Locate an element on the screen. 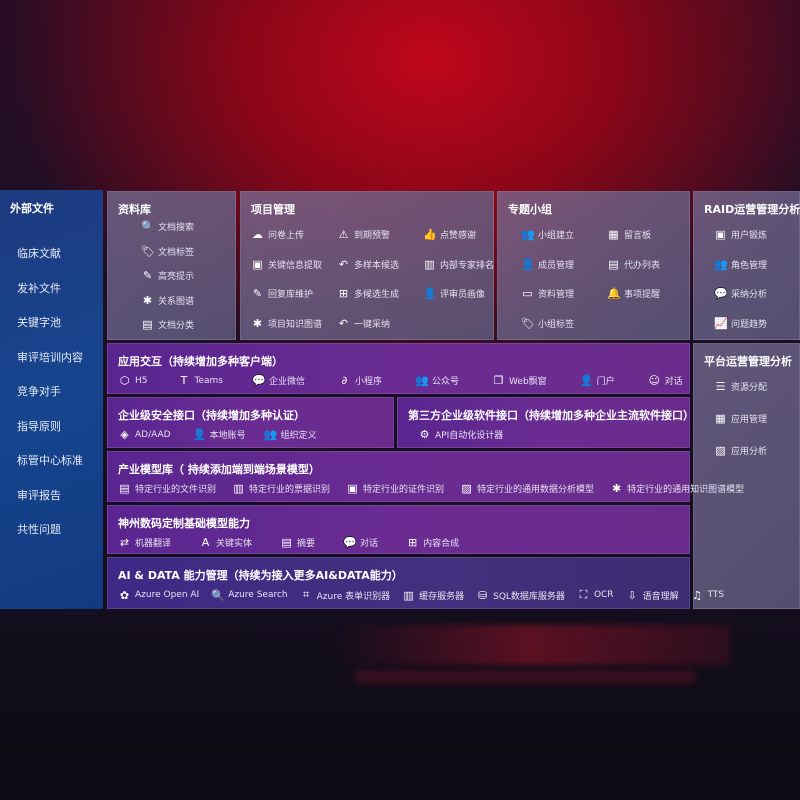 The height and width of the screenshot is (800, 800). menu-item: ✱ 项目知识图谱 is located at coordinates (286, 323).